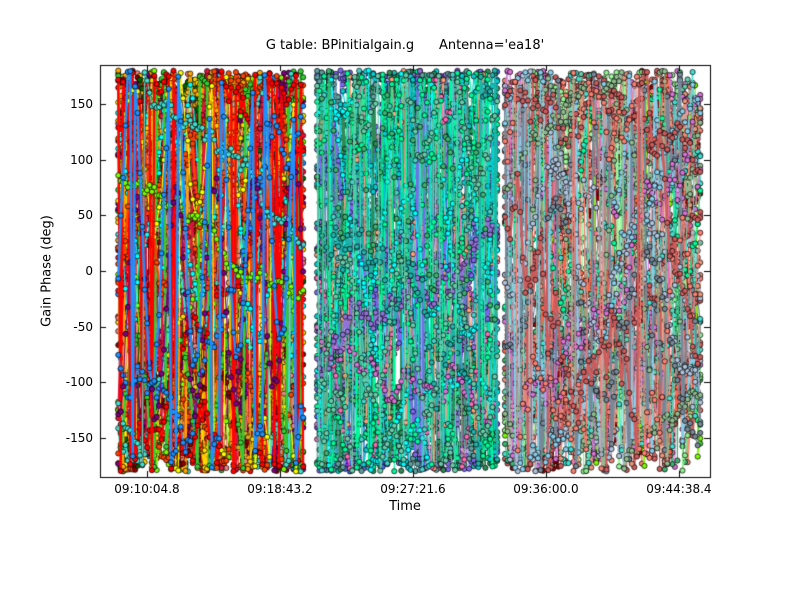 Image resolution: width=800 pixels, height=600 pixels. I want to click on x-tick-label: 09:10:04.8, so click(147, 489).